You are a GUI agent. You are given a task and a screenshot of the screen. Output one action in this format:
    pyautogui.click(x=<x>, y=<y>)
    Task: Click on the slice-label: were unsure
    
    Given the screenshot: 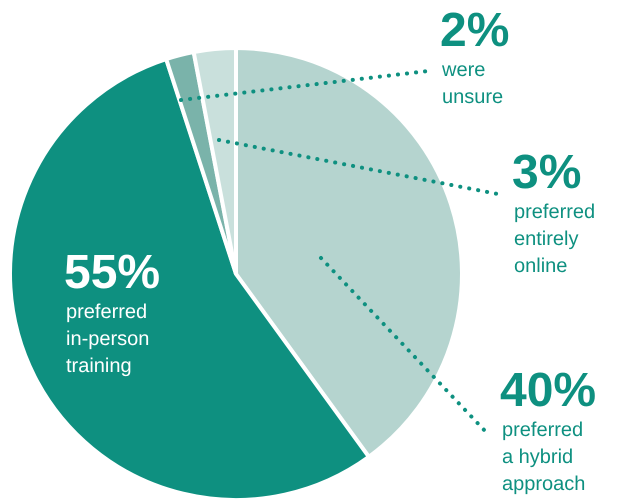 What is the action you would take?
    pyautogui.click(x=472, y=83)
    